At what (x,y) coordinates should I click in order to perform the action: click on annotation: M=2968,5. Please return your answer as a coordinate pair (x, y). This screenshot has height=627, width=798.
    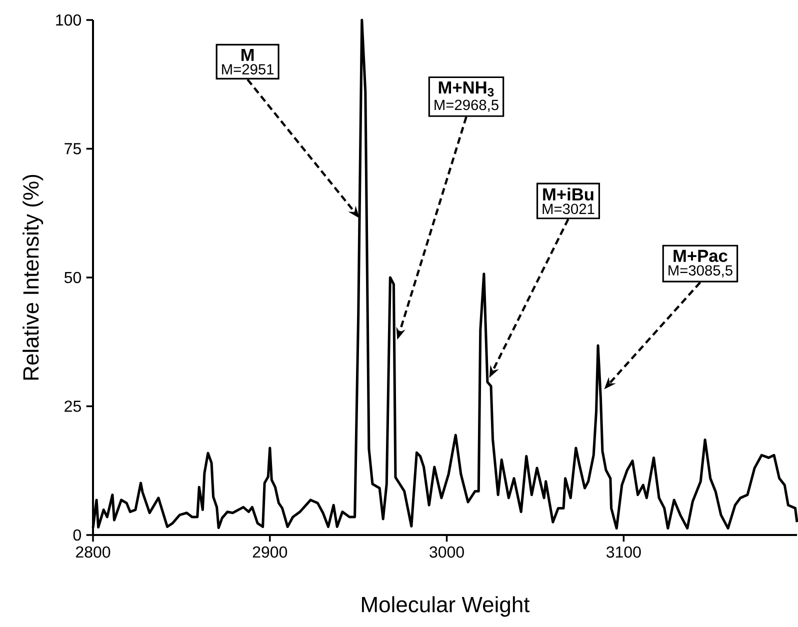
    Looking at the image, I should click on (466, 106).